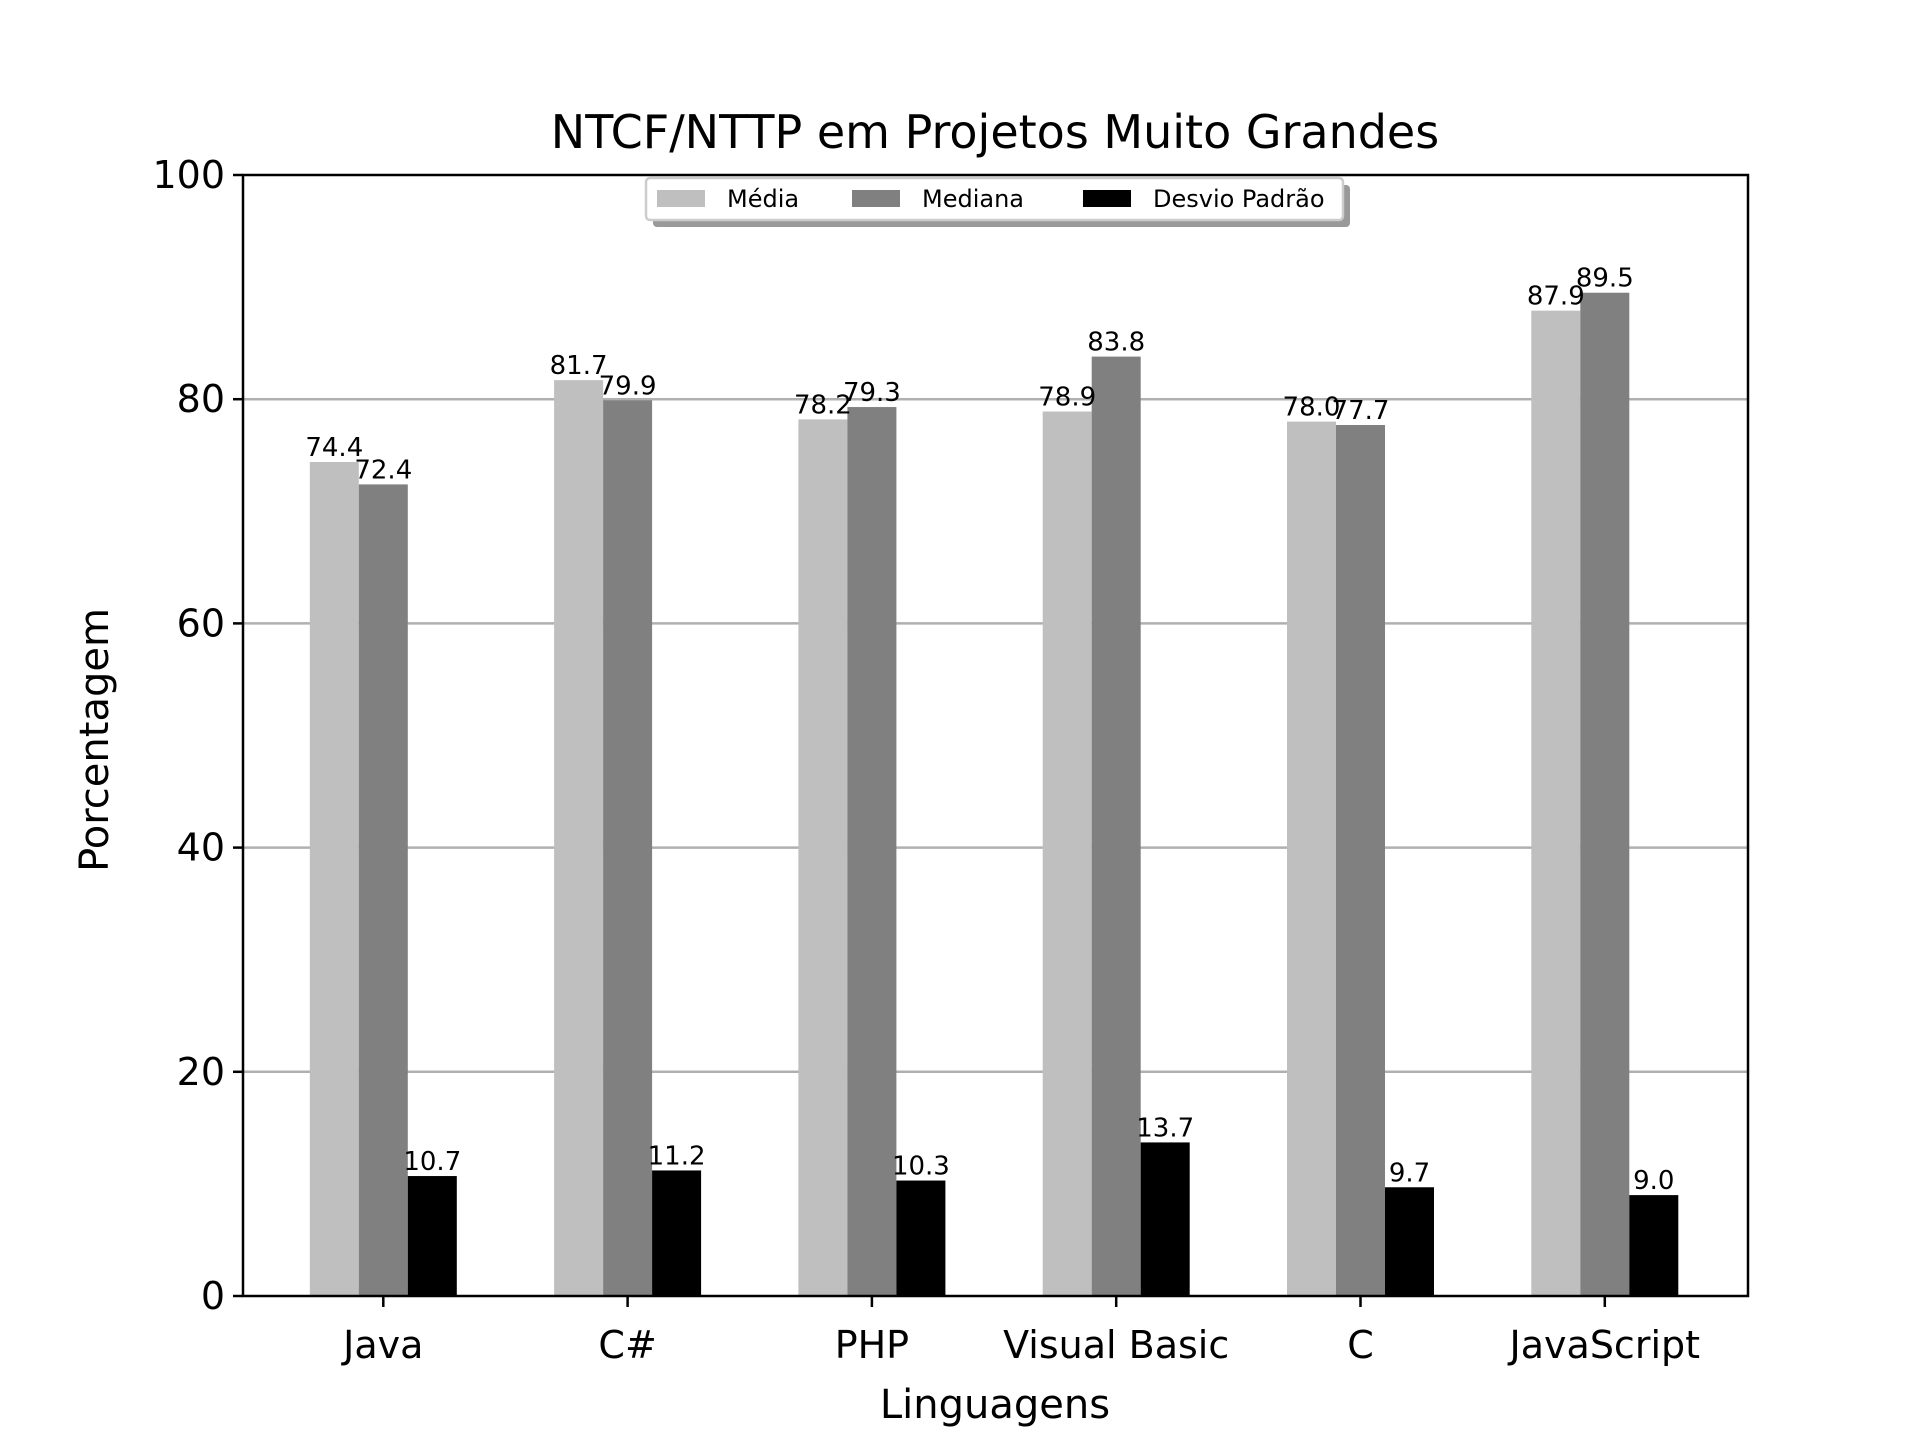 Image resolution: width=1920 pixels, height=1440 pixels. What do you see at coordinates (872, 1345) in the screenshot?
I see `x-tick-label: PHP` at bounding box center [872, 1345].